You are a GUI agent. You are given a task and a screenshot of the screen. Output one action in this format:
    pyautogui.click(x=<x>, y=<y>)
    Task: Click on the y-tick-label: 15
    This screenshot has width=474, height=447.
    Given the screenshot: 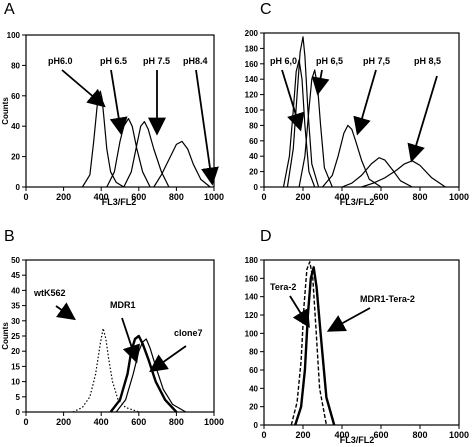 What is the action you would take?
    pyautogui.click(x=15, y=366)
    